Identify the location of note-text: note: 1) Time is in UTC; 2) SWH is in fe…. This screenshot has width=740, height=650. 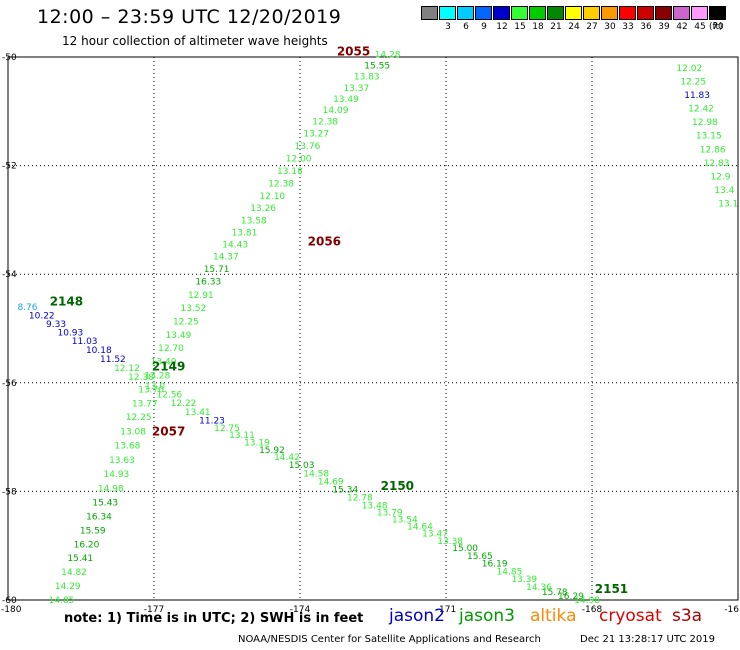
(214, 618).